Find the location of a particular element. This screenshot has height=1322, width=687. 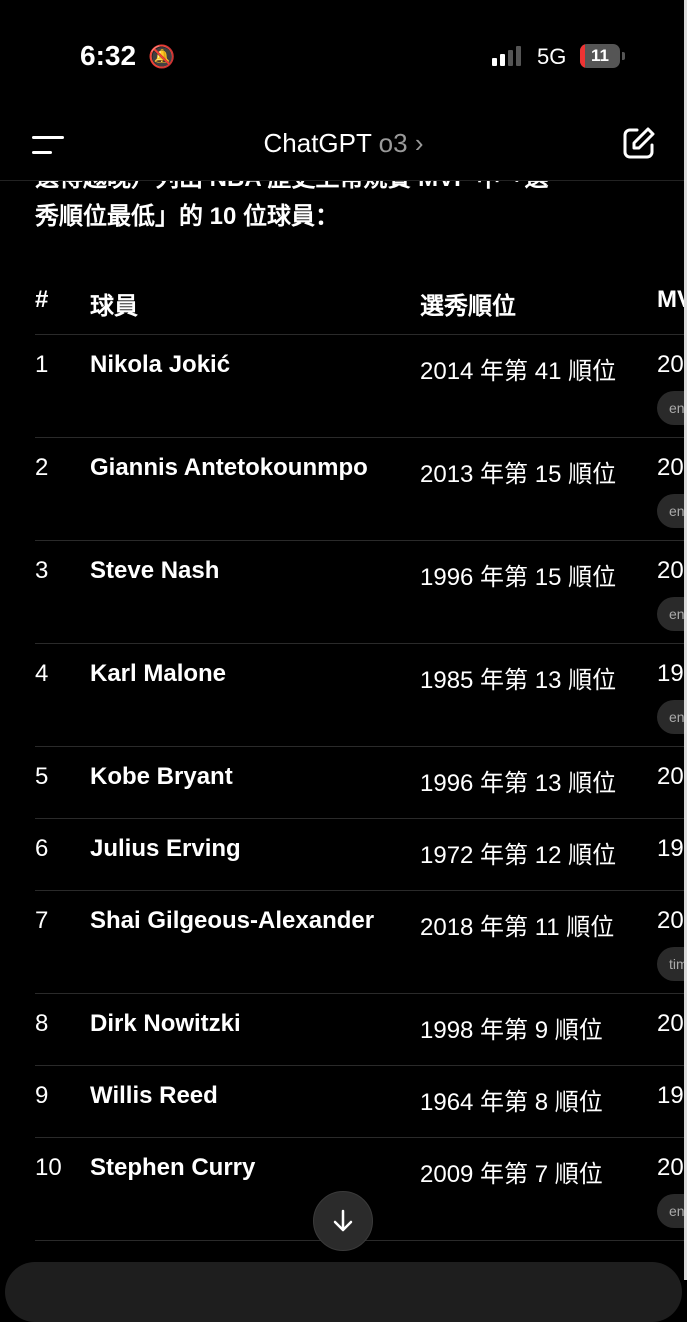

draft-pick: 2018 年第 11 順位 is located at coordinates (517, 927).